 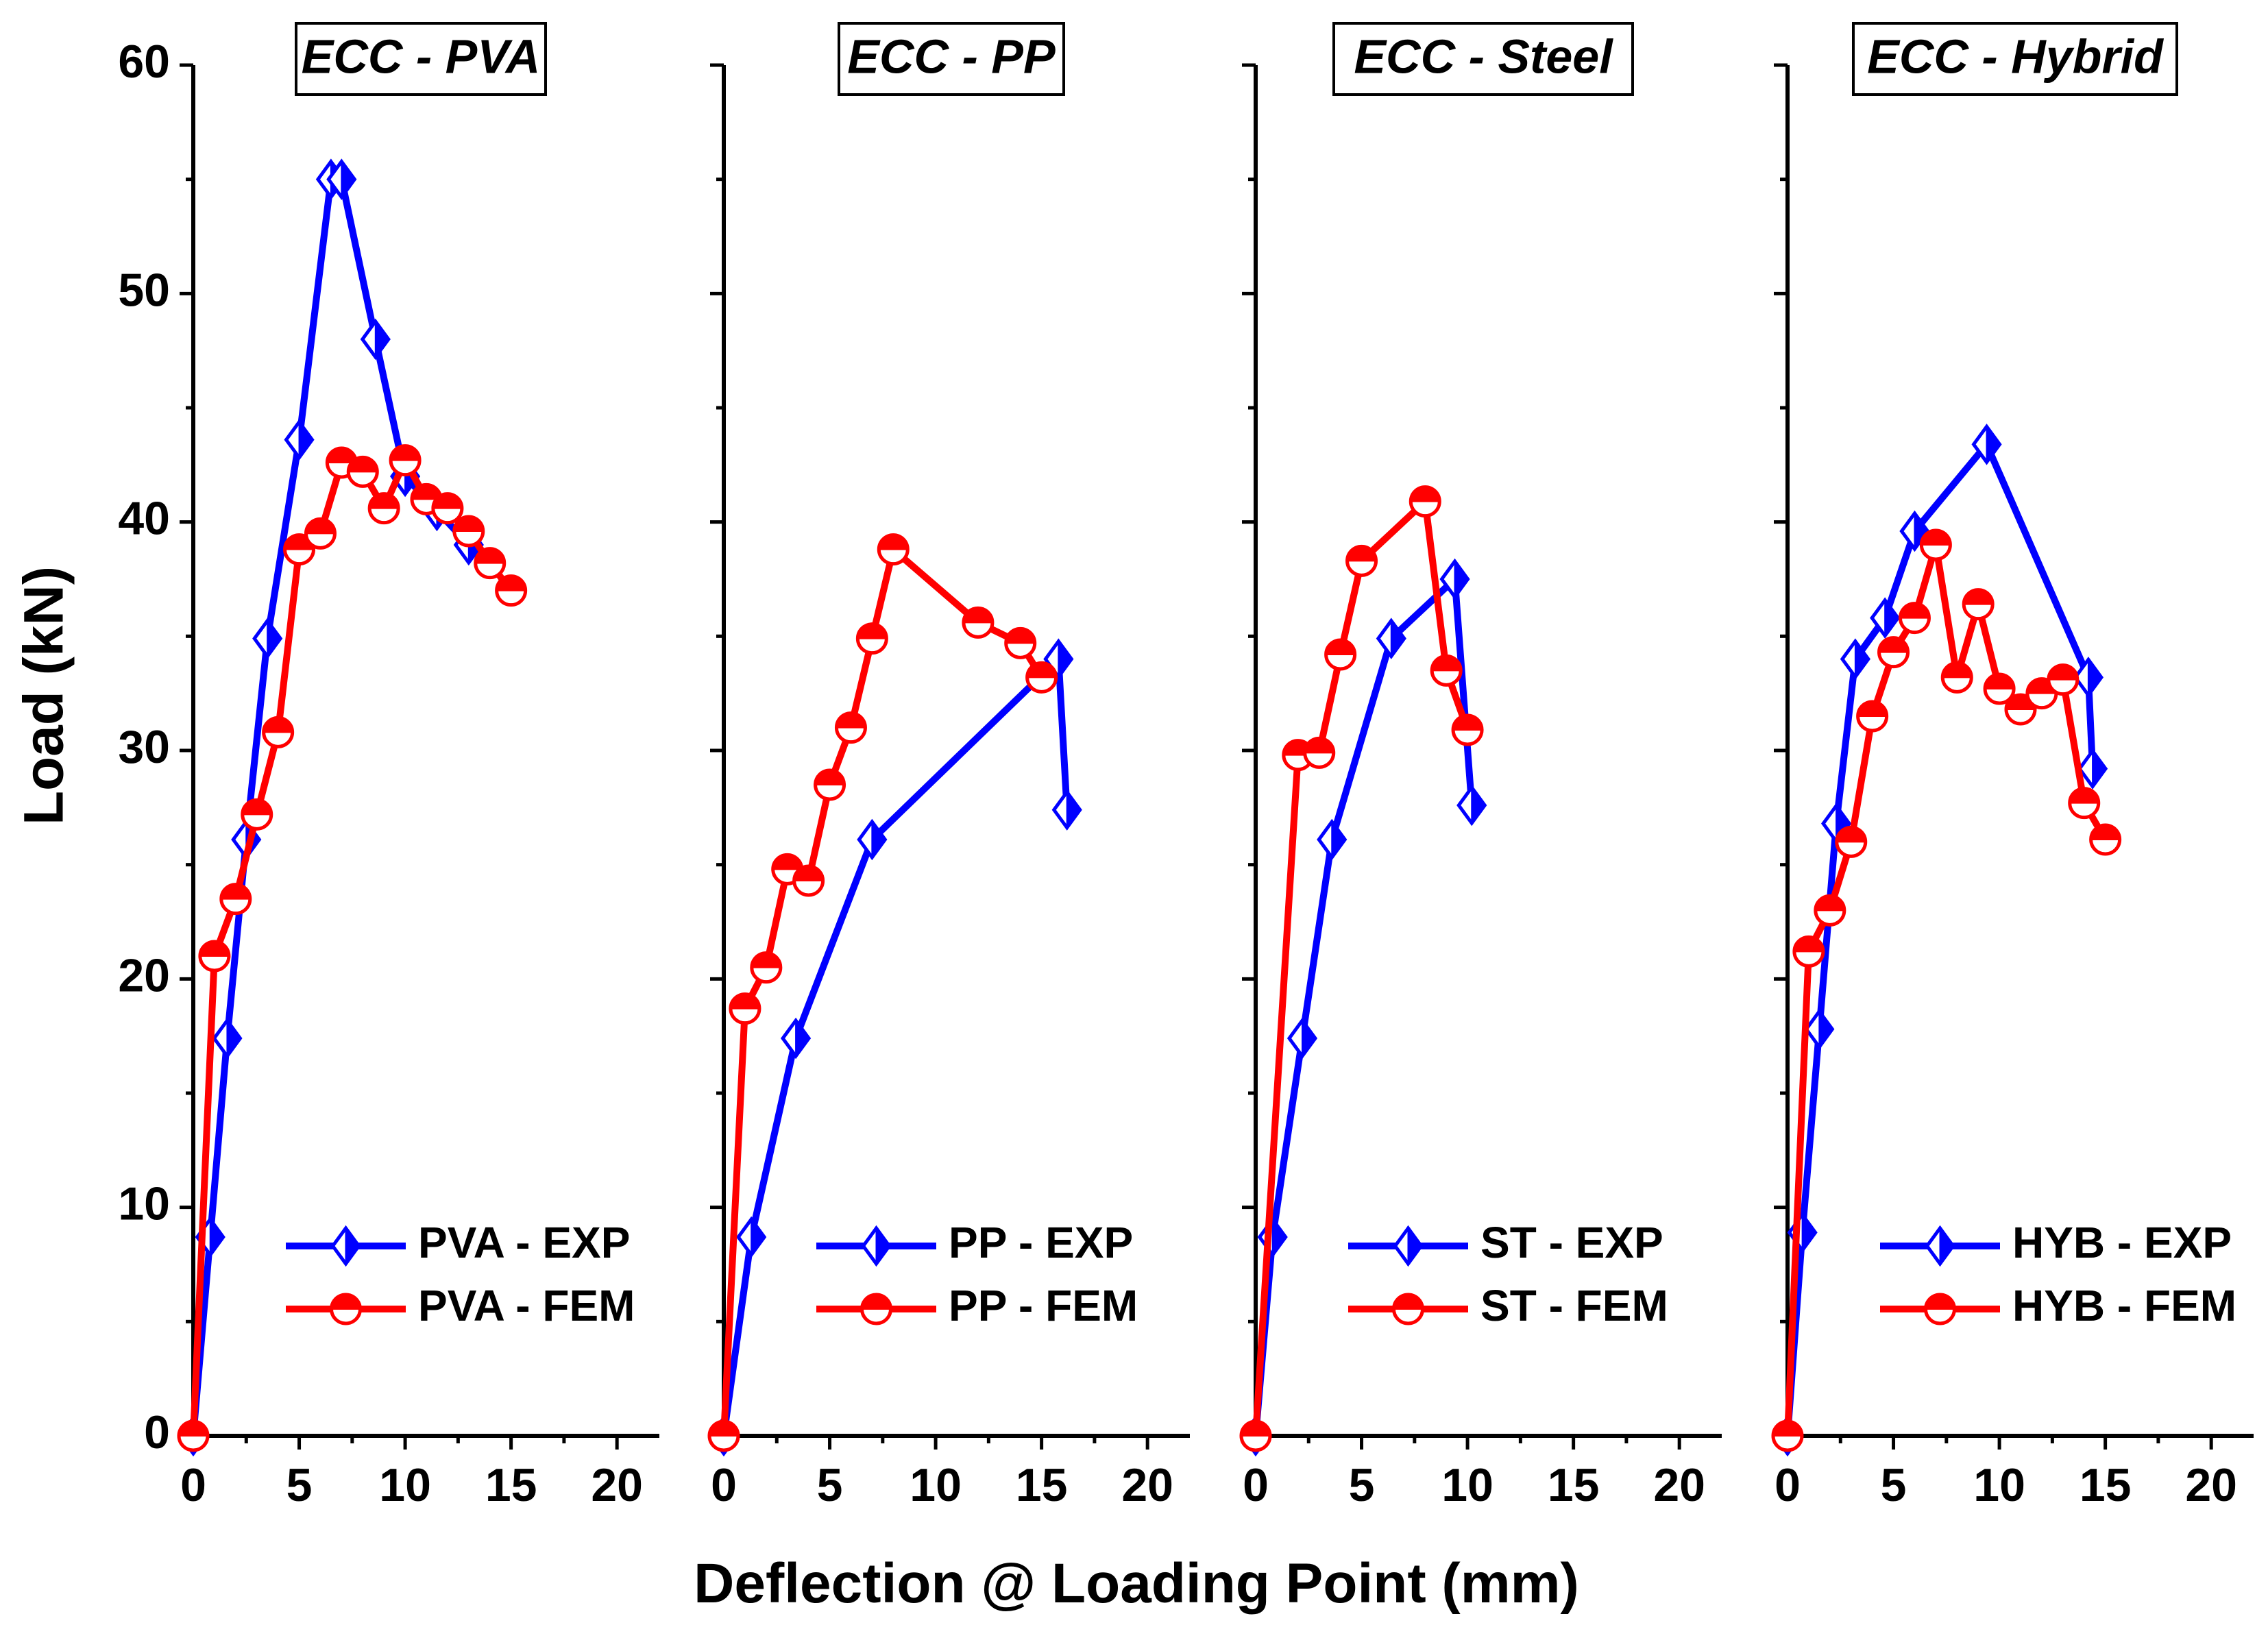 I want to click on panel-1-legend-item: PVA - FEM, so click(x=460, y=1305).